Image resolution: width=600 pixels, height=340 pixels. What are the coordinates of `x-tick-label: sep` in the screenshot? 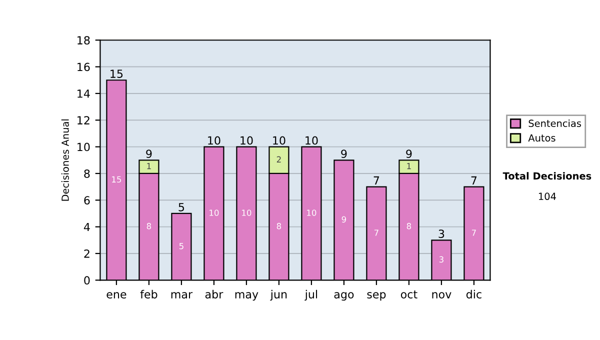 It's located at (376, 296).